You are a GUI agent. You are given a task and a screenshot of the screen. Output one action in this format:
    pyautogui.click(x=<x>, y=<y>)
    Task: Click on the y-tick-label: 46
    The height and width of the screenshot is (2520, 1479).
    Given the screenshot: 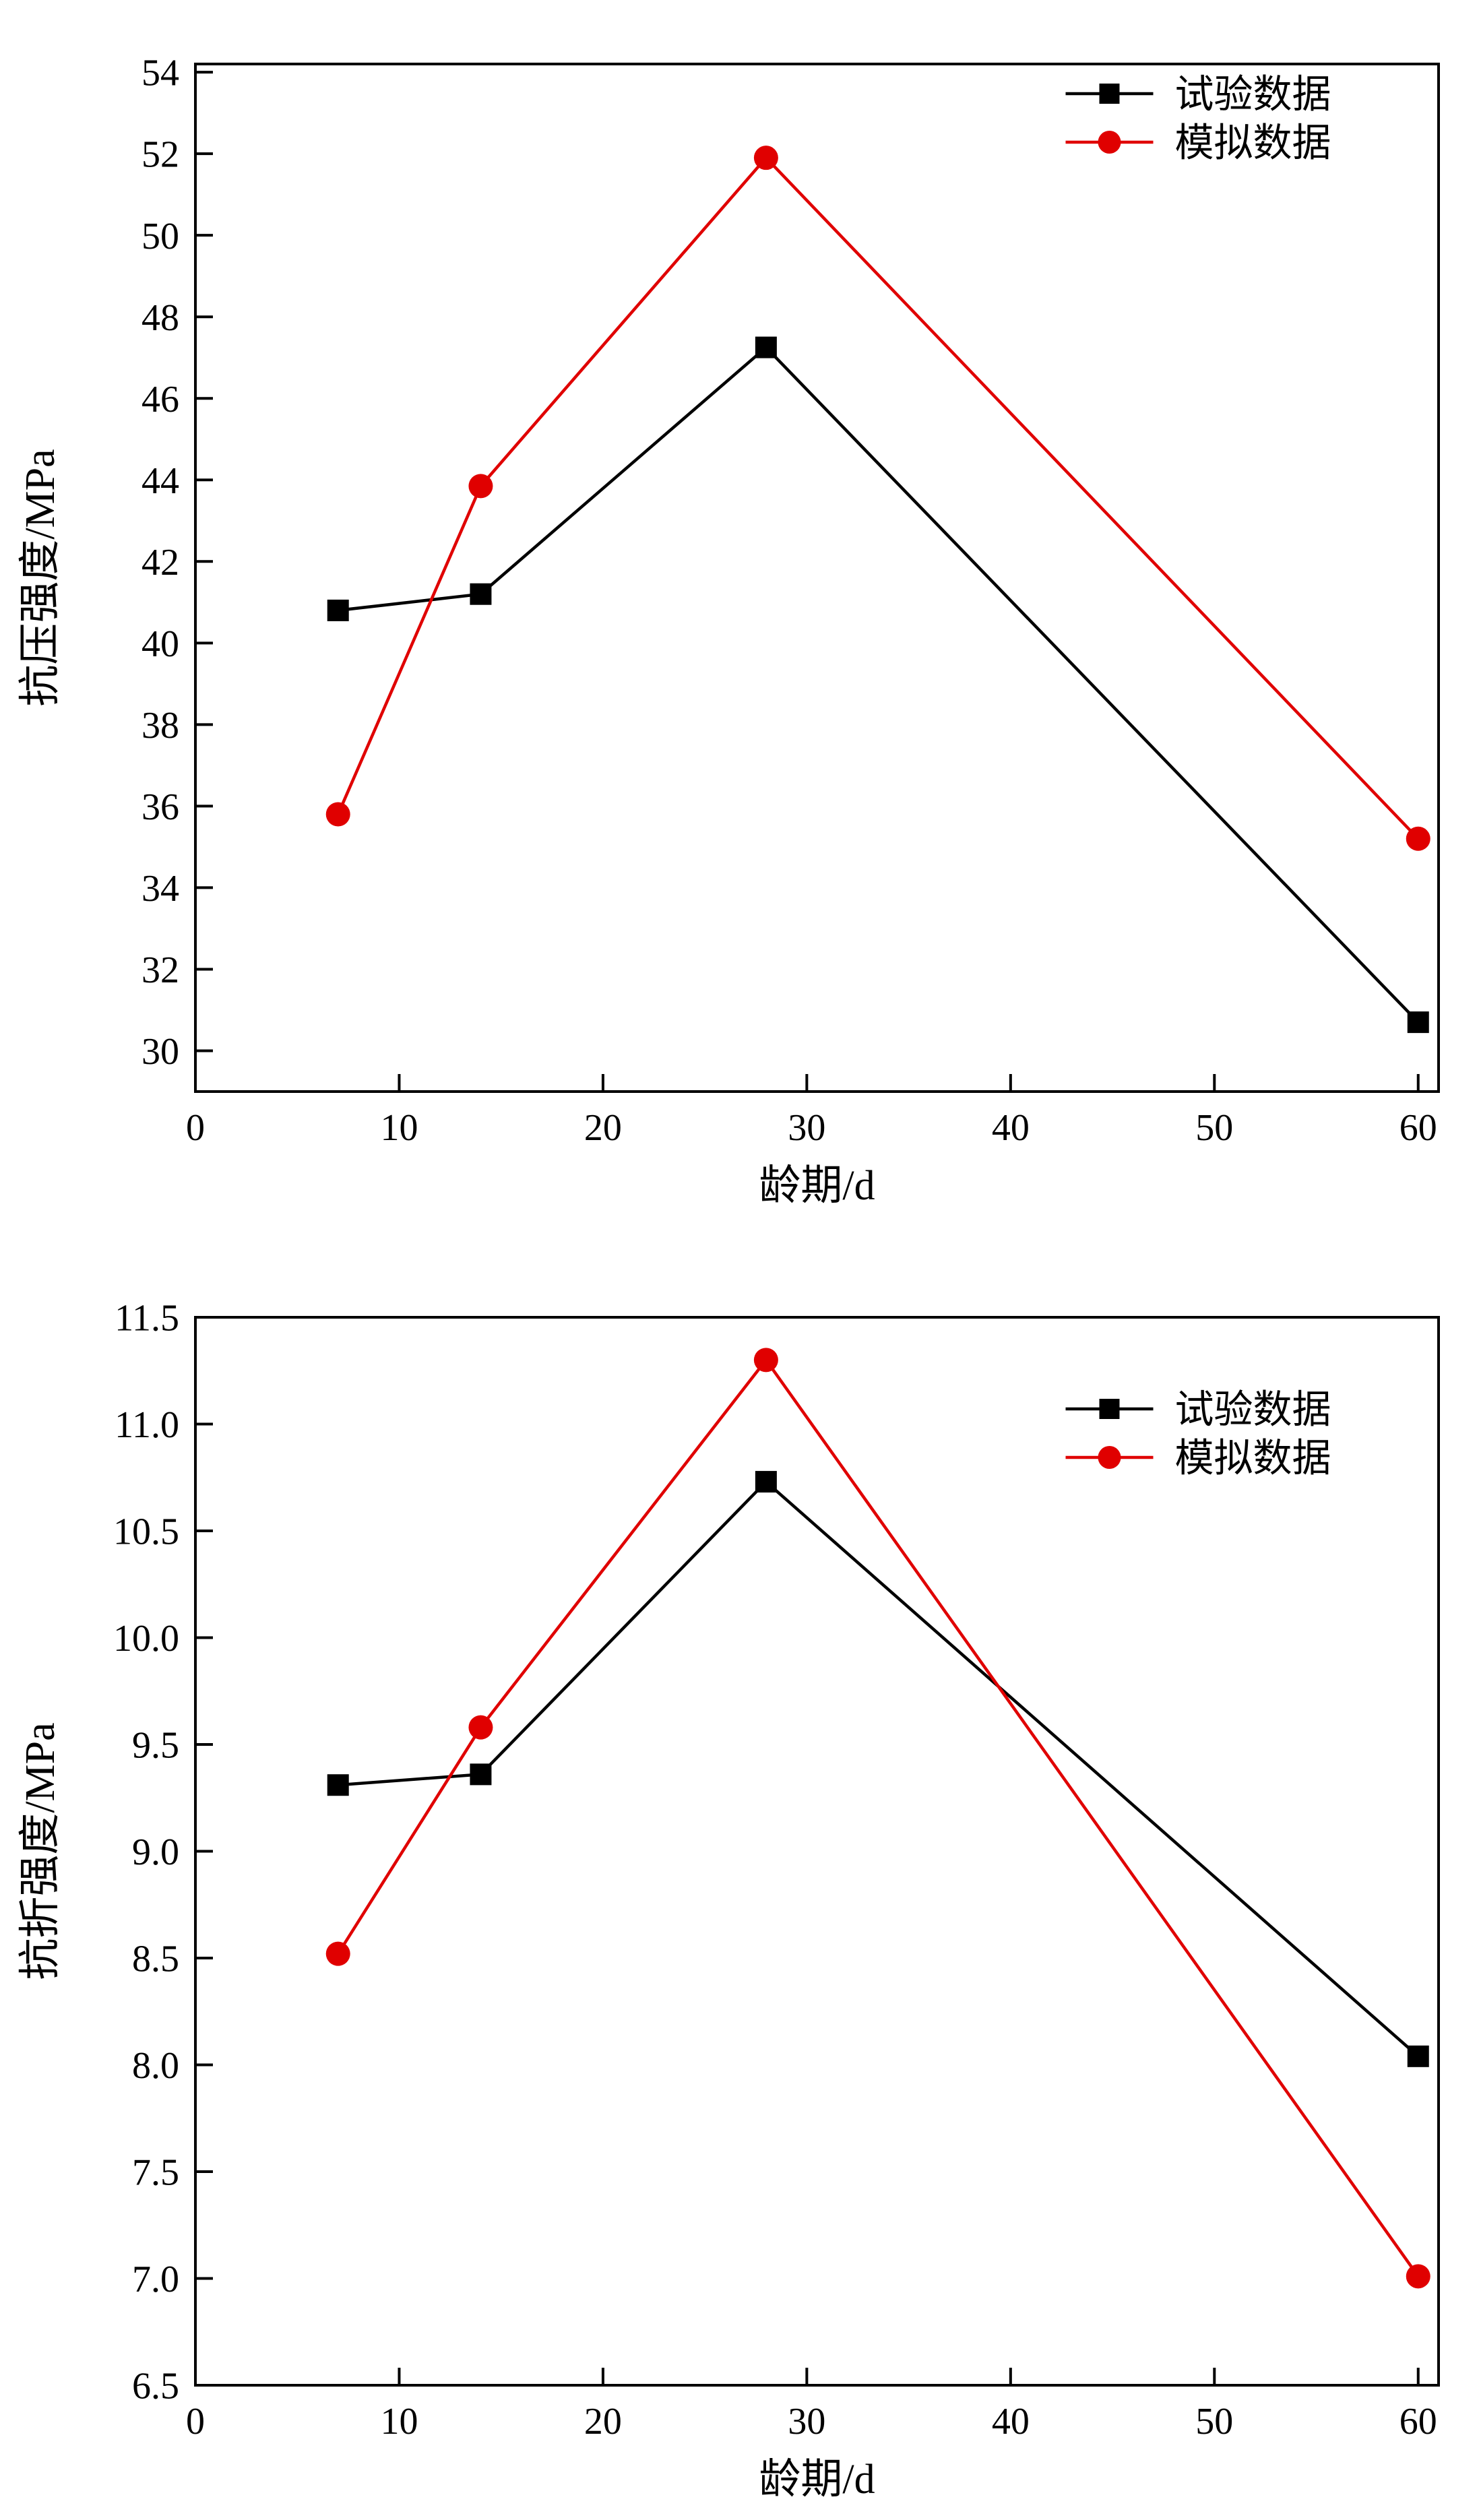 What is the action you would take?
    pyautogui.click(x=160, y=400)
    